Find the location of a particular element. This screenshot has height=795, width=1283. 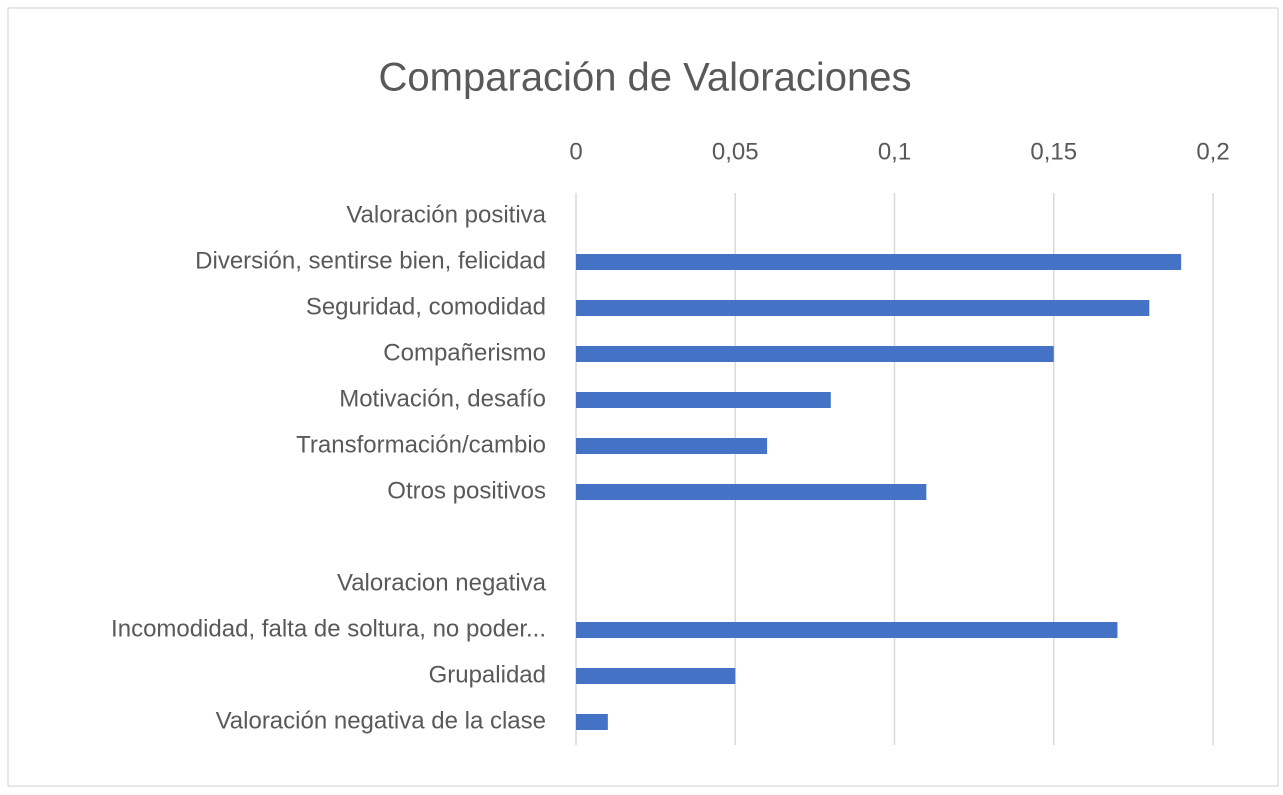

y-tick-label: Seguridad, comodidad is located at coordinates (426, 306).